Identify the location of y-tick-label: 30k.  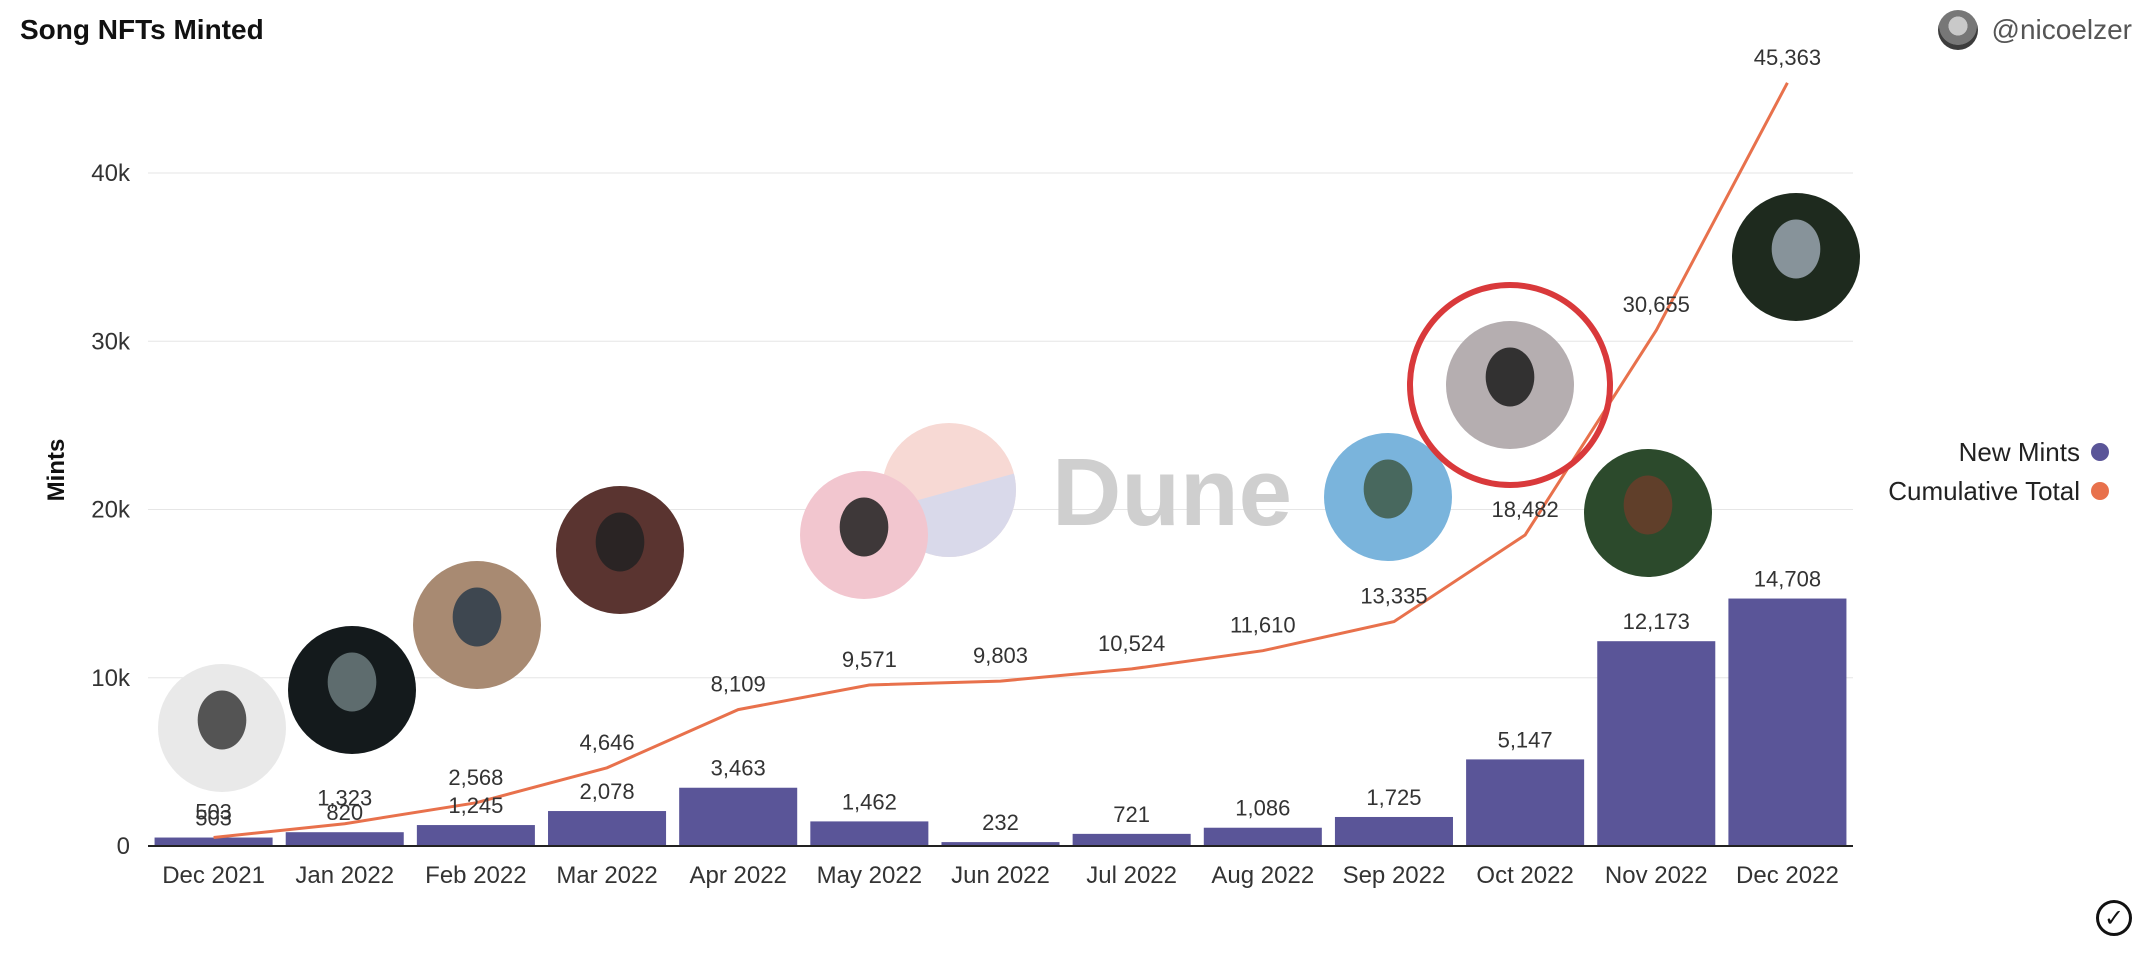
(111, 341).